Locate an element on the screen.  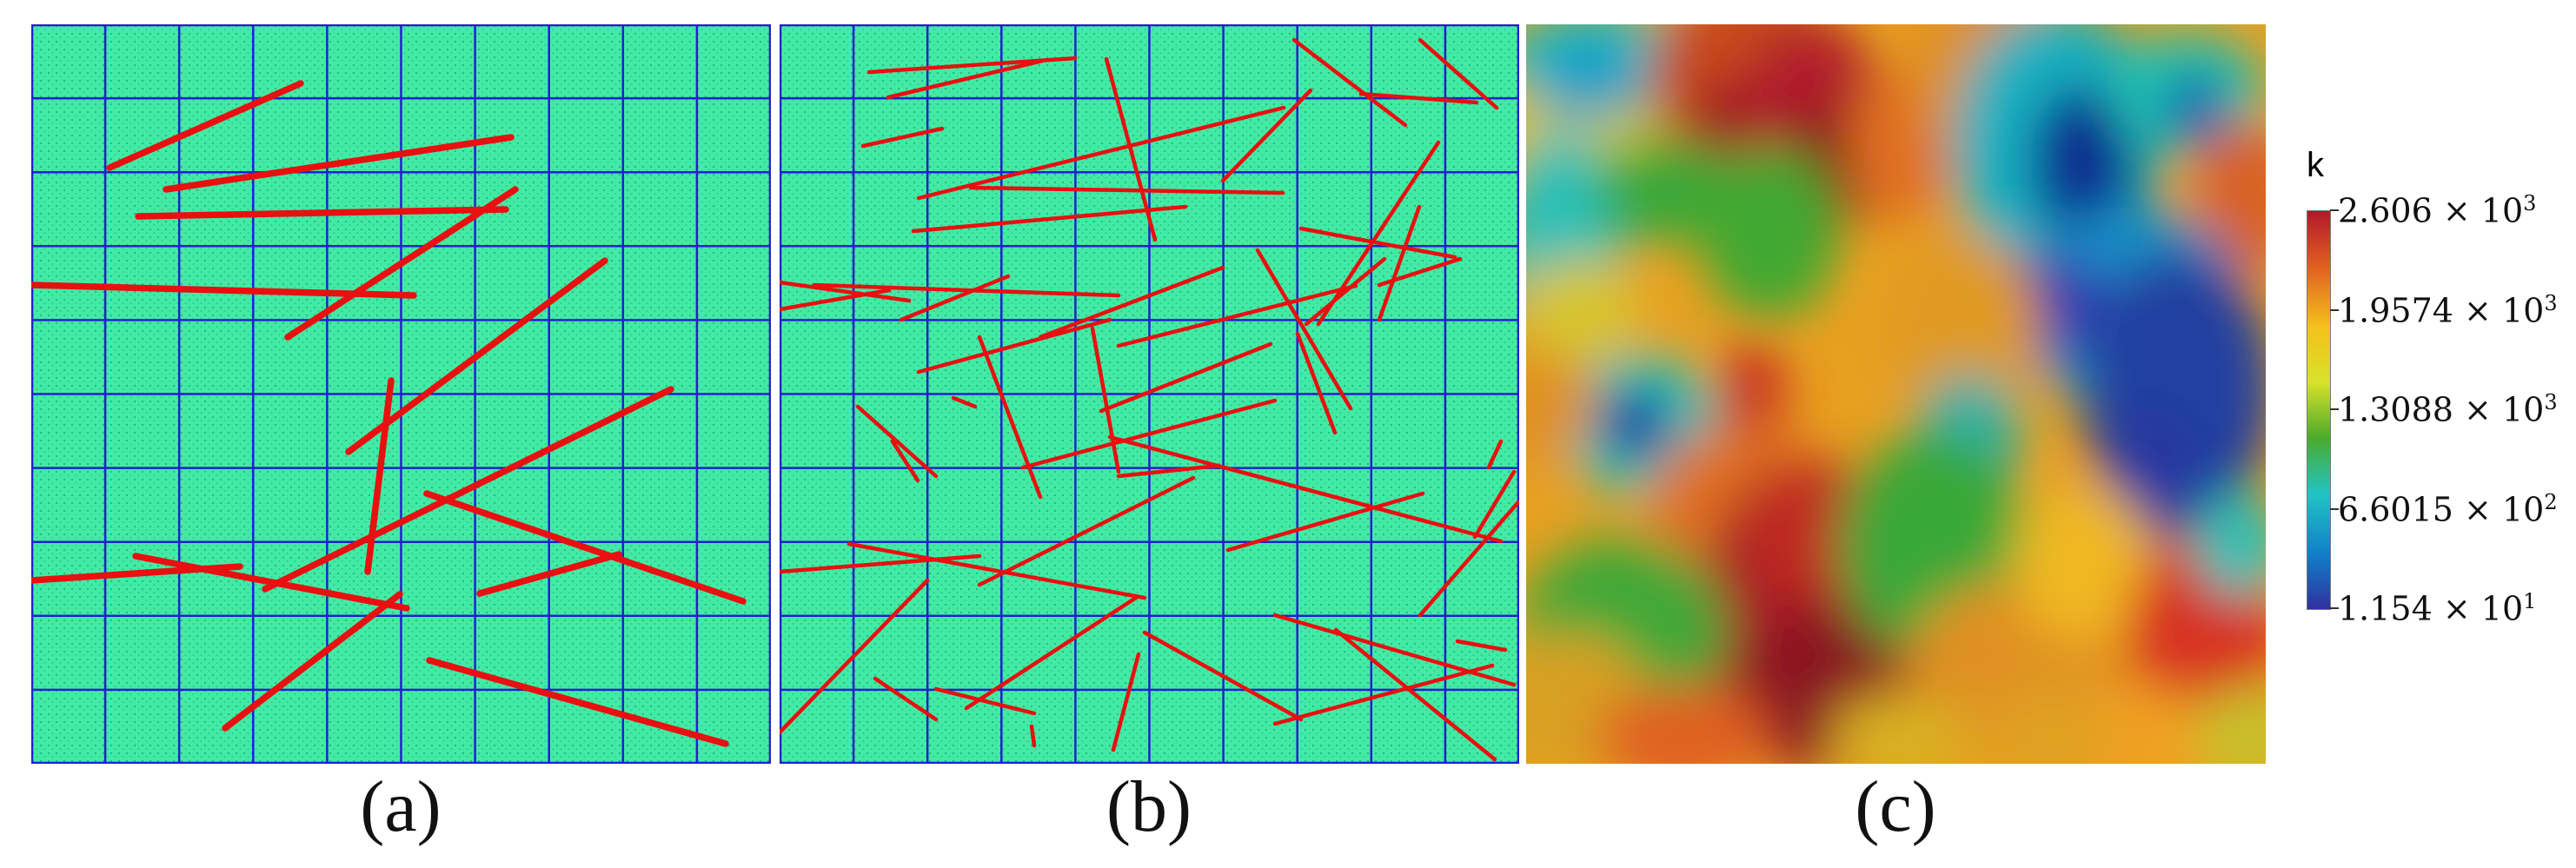
caption-c: (c) is located at coordinates (1896, 806).